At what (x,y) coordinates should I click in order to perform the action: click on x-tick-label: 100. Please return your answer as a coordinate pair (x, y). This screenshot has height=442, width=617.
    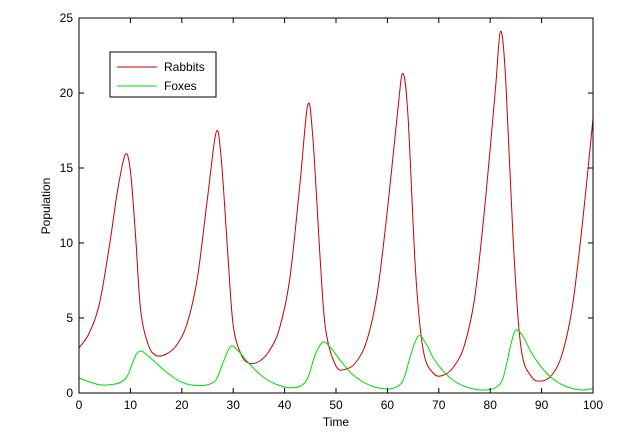
    Looking at the image, I should click on (593, 405).